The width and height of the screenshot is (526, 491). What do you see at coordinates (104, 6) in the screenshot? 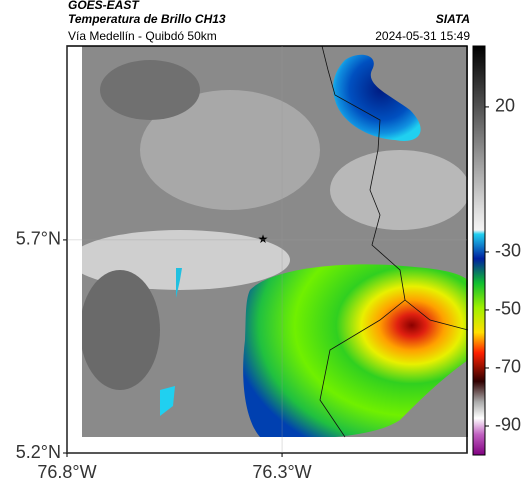
I see `title: GOES-EAST` at bounding box center [104, 6].